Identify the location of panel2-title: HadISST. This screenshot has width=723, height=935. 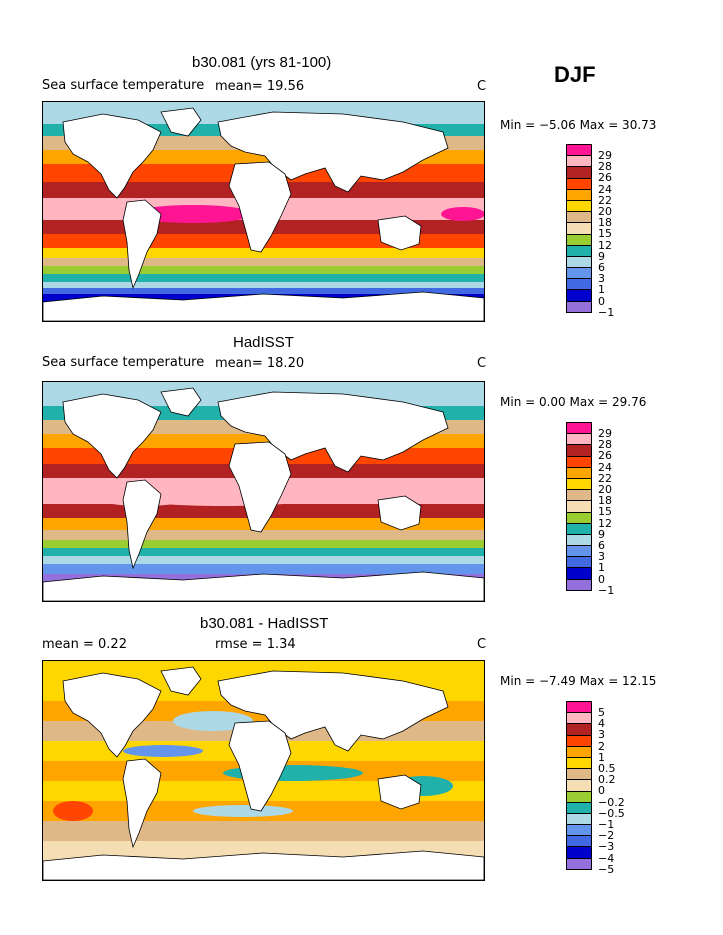
(263, 342).